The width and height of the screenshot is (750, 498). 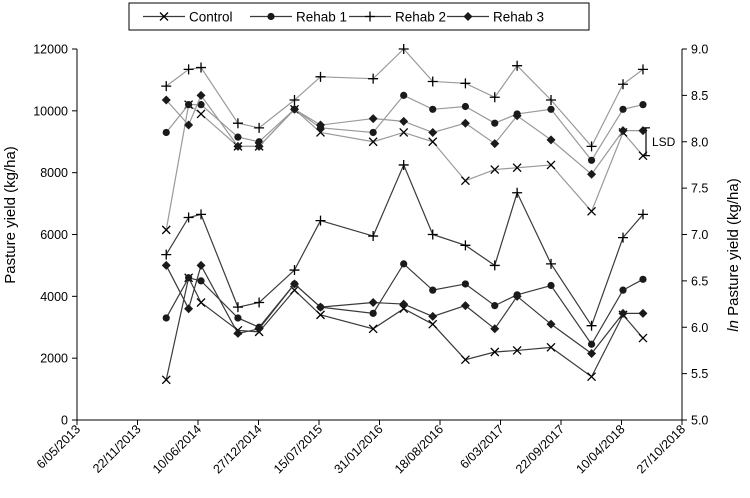 I want to click on y-tick-label: 12000, so click(x=50, y=50).